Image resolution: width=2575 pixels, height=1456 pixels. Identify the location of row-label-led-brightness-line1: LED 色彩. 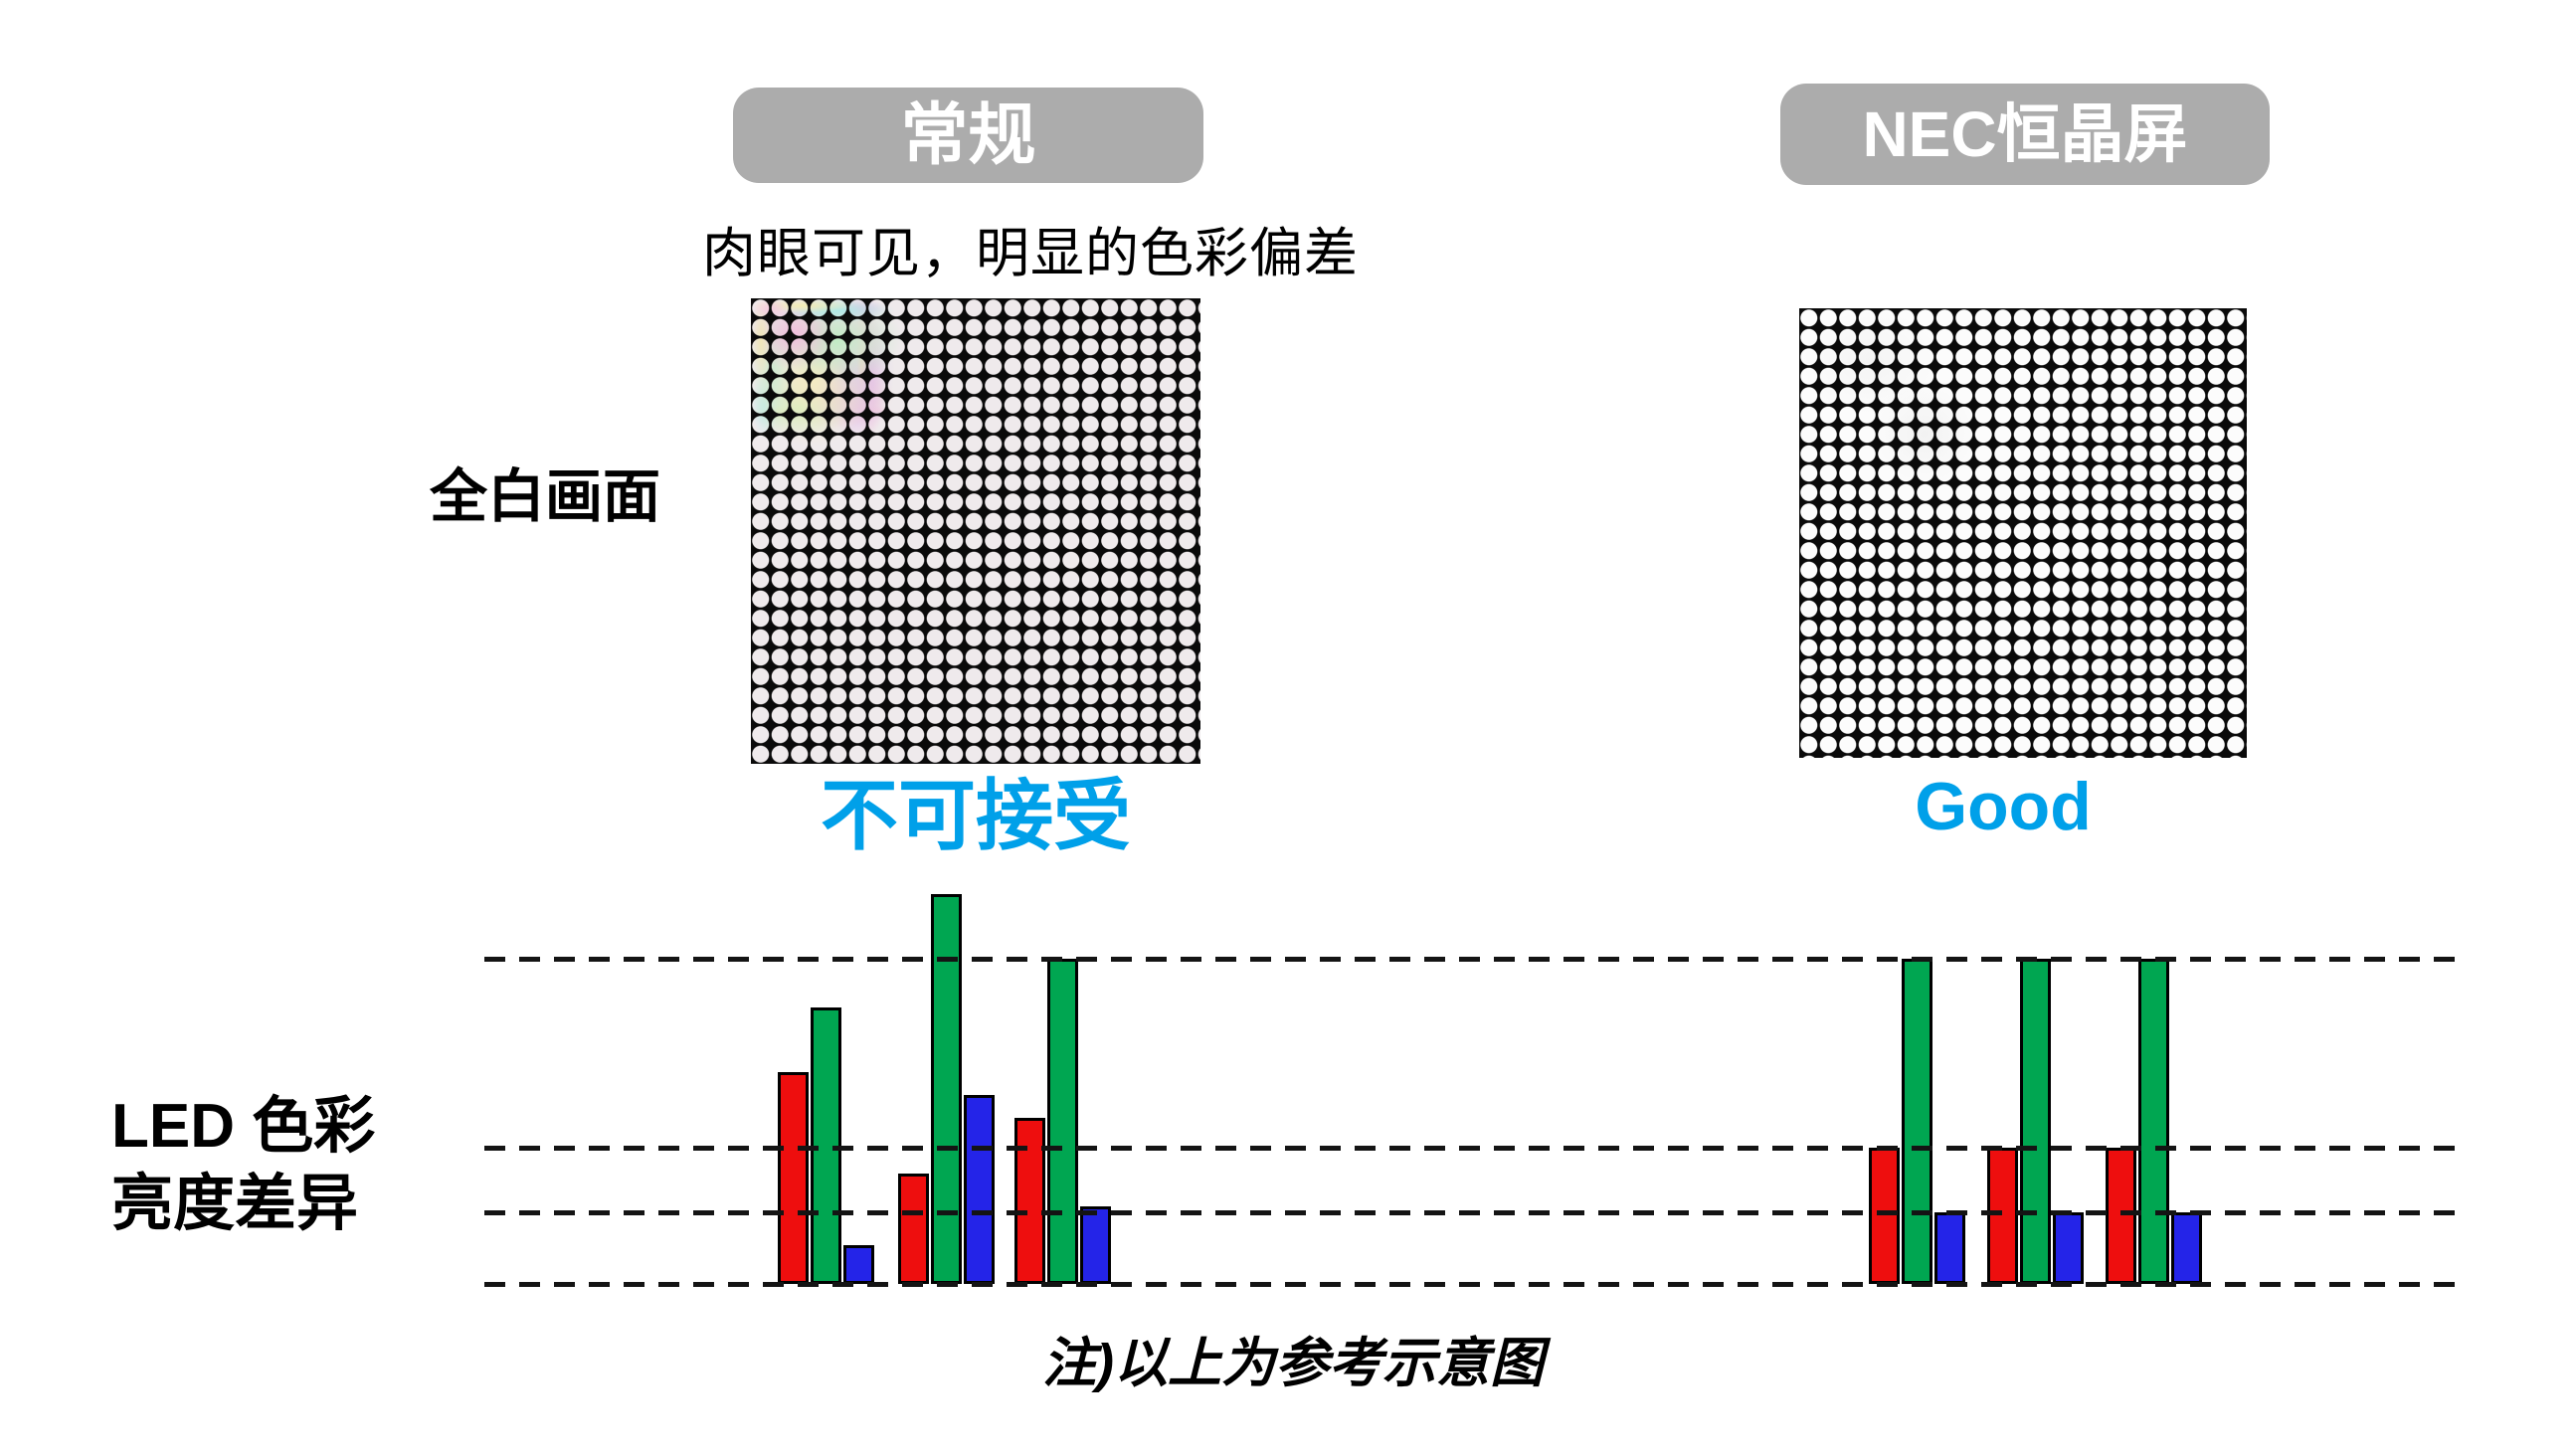
(243, 1126).